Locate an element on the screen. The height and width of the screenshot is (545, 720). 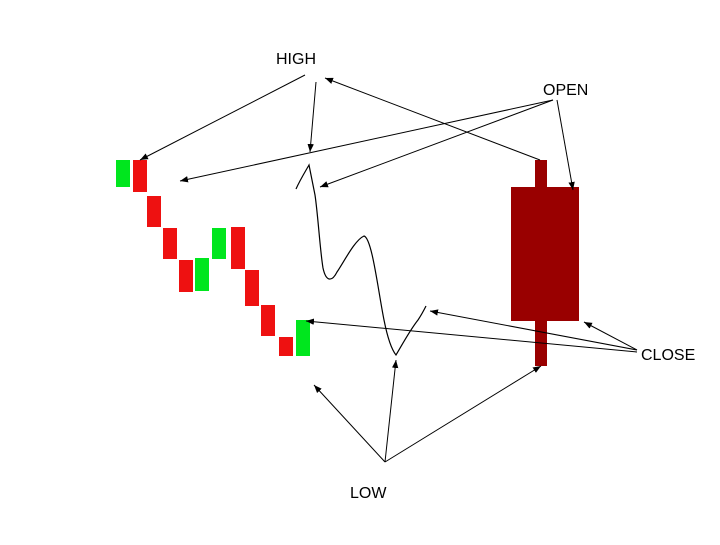
high-arrows is located at coordinates (340, 117).